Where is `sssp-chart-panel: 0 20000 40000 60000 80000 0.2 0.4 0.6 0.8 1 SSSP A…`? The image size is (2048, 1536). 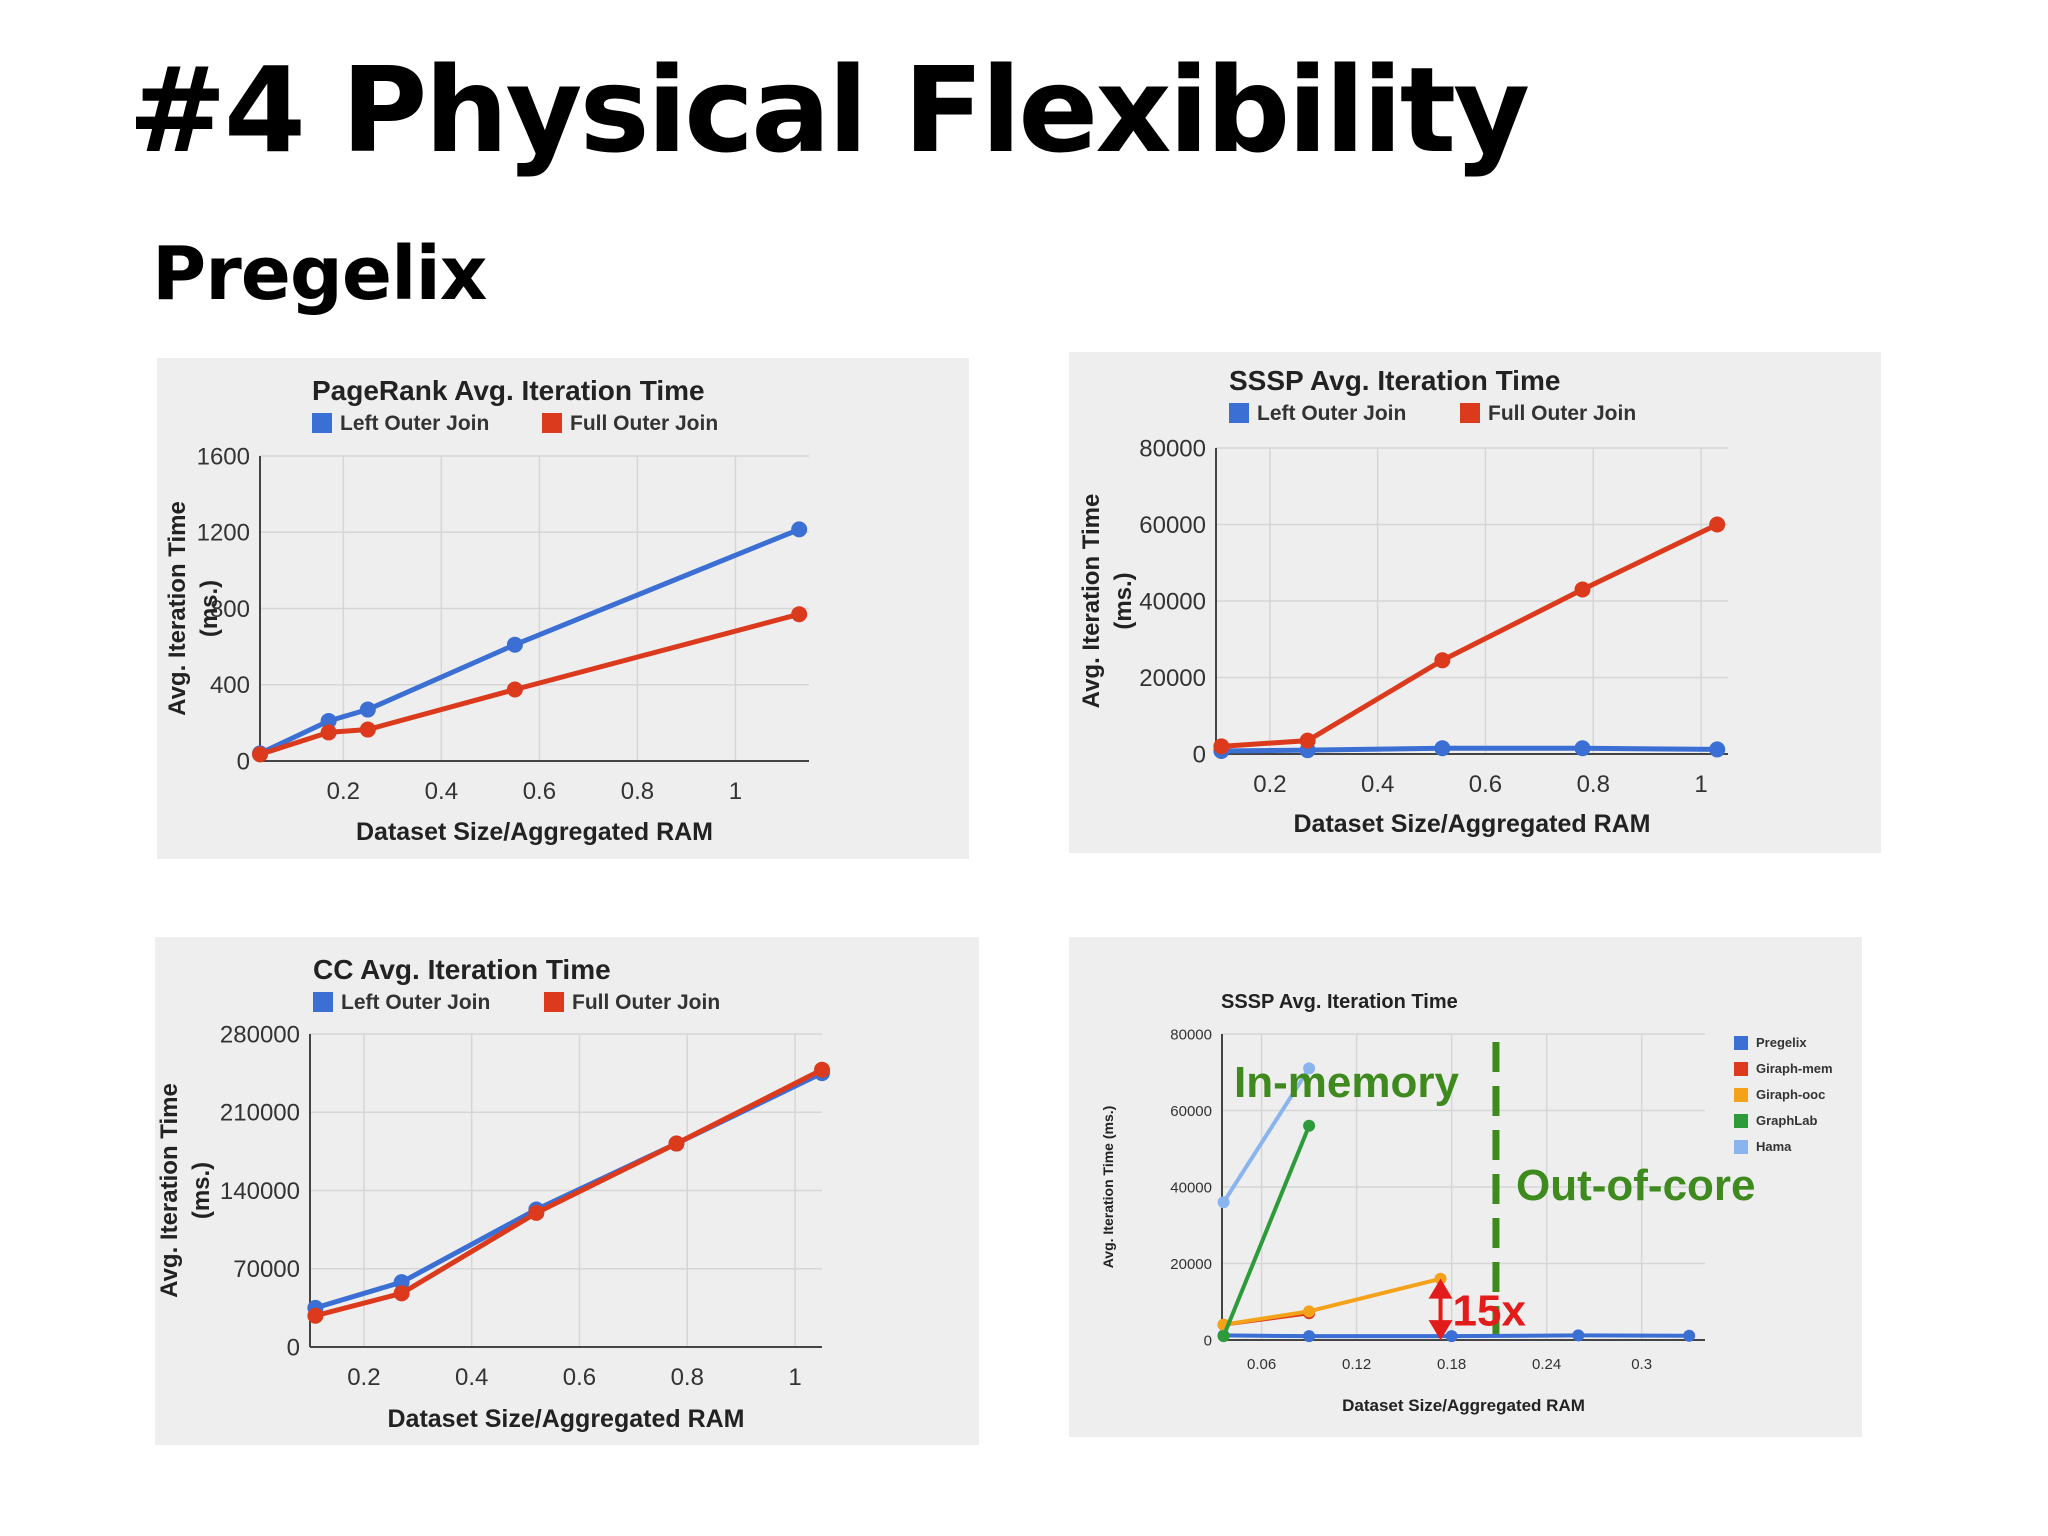
sssp-chart-panel: 0 20000 40000 60000 80000 0.2 0.4 0.6 0.8 1 SSSP A… is located at coordinates (1475, 602).